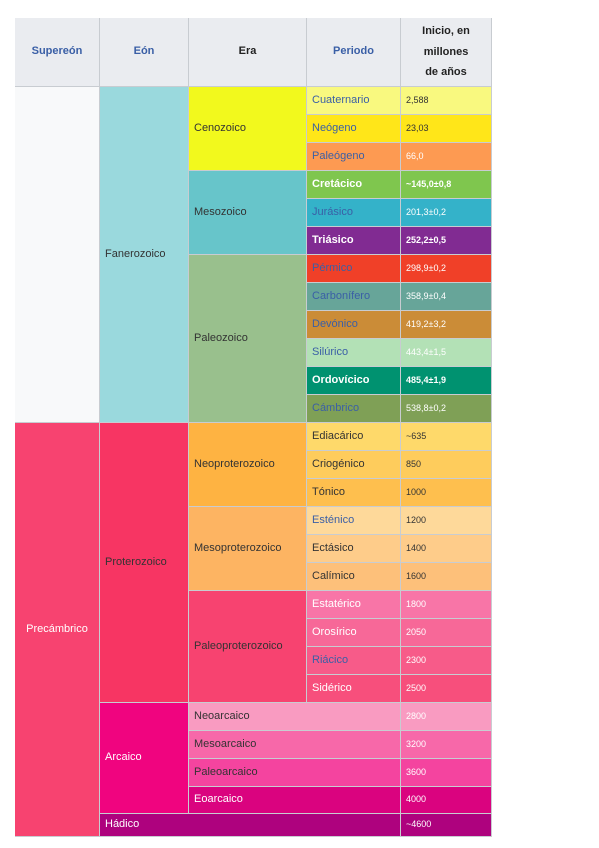 Image resolution: width=599 pixels, height=848 pixels. What do you see at coordinates (354, 633) in the screenshot?
I see `period-19-name: Orosírico` at bounding box center [354, 633].